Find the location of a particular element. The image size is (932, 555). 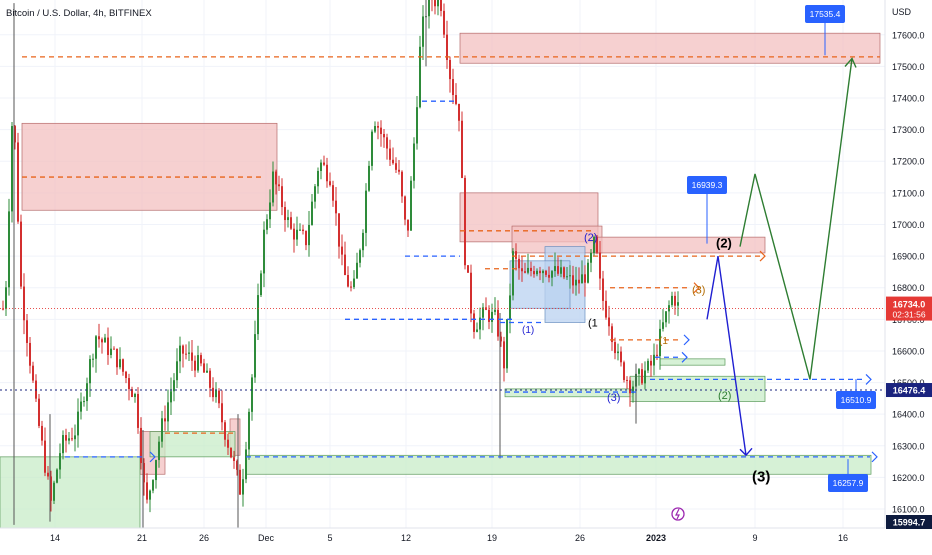

currency-label: USD is located at coordinates (902, 12).